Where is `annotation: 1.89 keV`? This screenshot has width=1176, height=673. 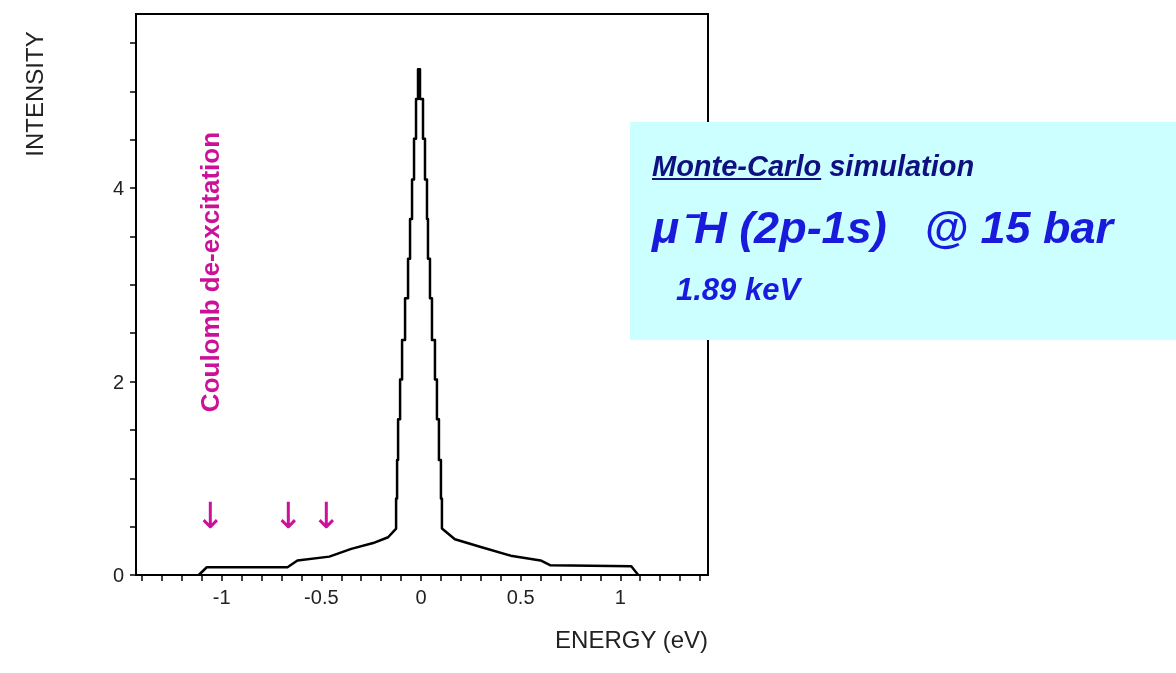
annotation: 1.89 keV is located at coordinates (739, 290).